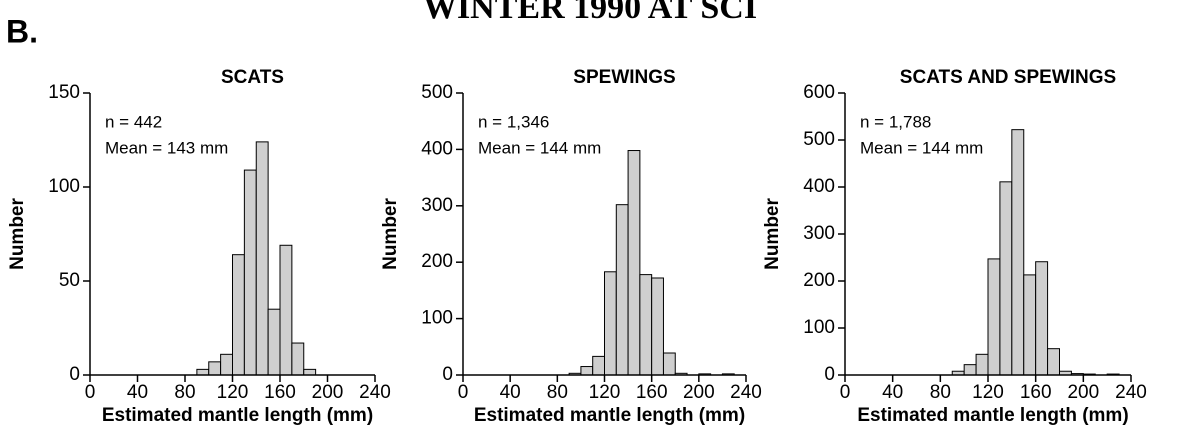 The height and width of the screenshot is (443, 1178). I want to click on panel-label: B., so click(22, 31).